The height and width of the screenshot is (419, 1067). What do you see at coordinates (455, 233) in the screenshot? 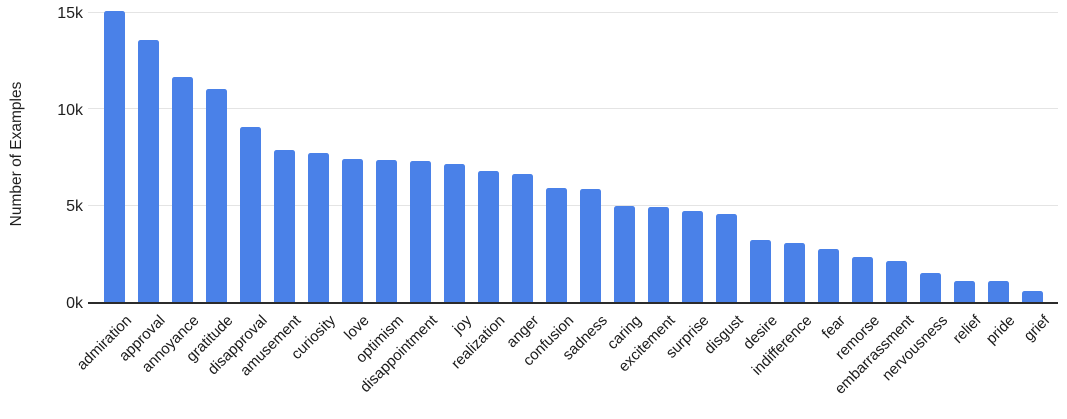
I see `bar-joy` at bounding box center [455, 233].